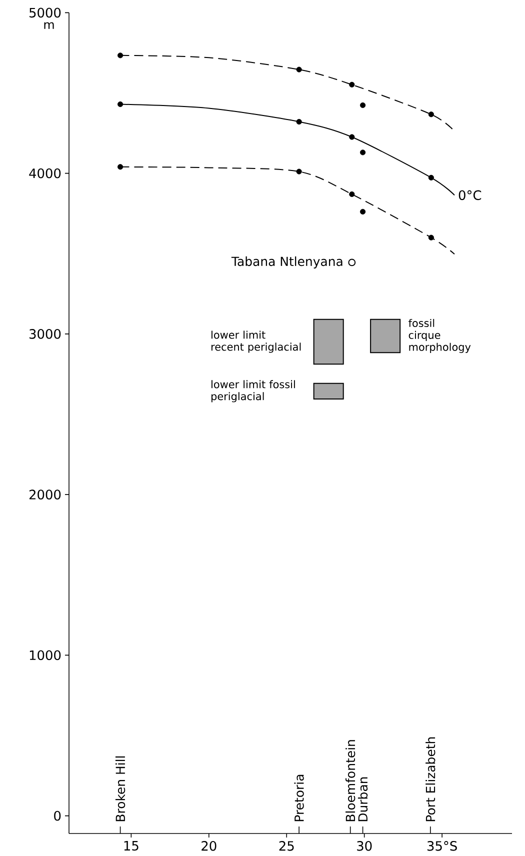  Describe the element at coordinates (299, 798) in the screenshot. I see `annotation: Pretoria` at that location.